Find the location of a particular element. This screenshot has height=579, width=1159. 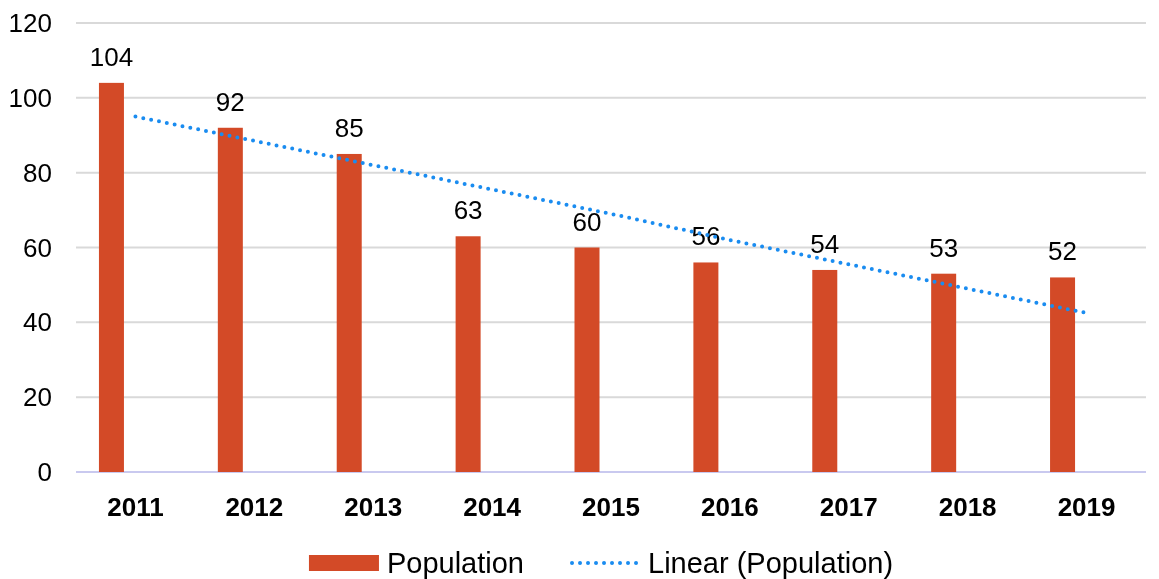

x-tick-label: 2016 is located at coordinates (729, 507).